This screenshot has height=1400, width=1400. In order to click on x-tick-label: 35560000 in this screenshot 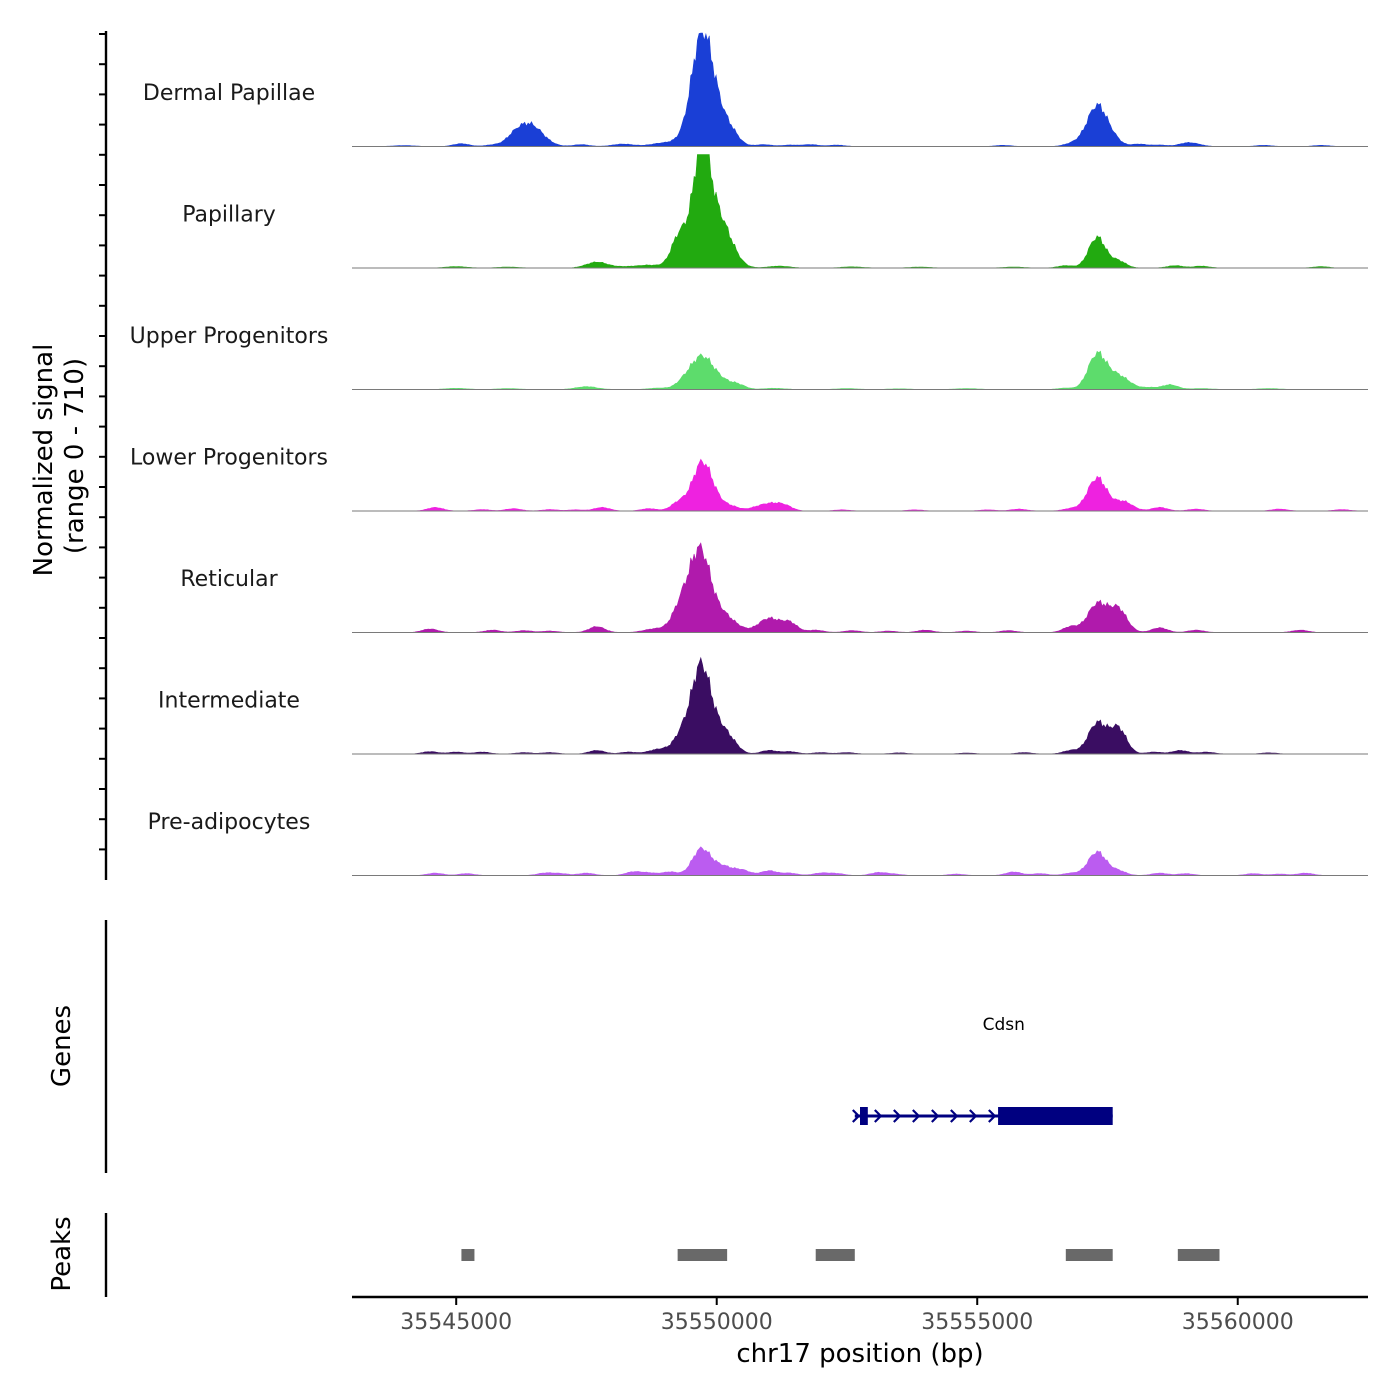, I will do `click(1238, 1322)`.